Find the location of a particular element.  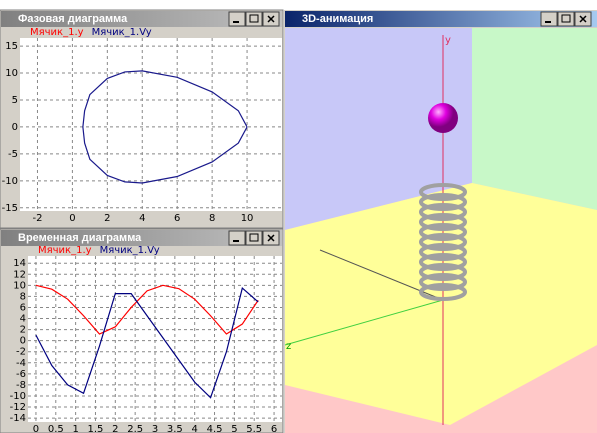

y-tick-label: -12 is located at coordinates (18, 407).